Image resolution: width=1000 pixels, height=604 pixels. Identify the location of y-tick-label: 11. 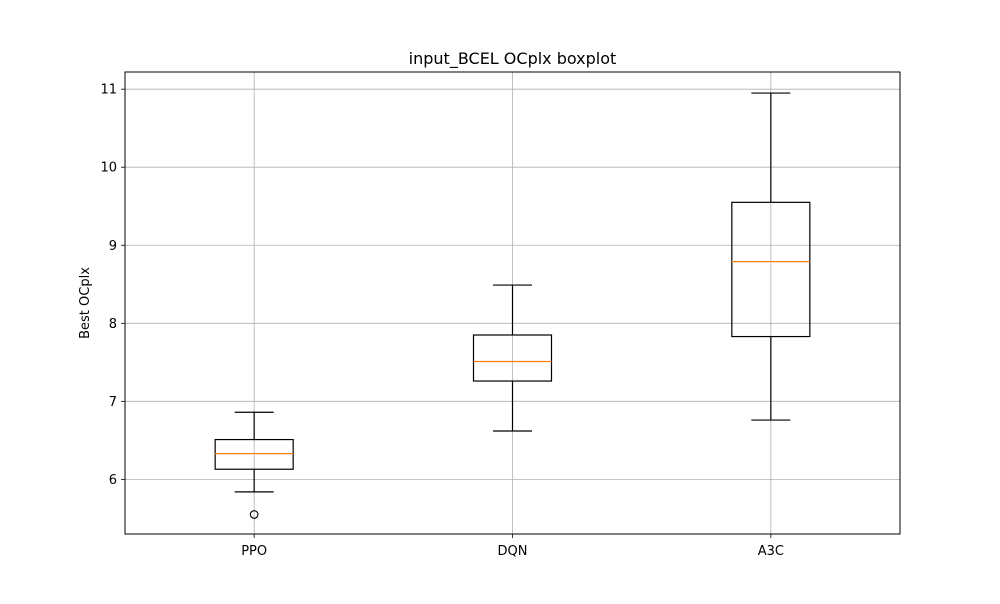
(108, 90).